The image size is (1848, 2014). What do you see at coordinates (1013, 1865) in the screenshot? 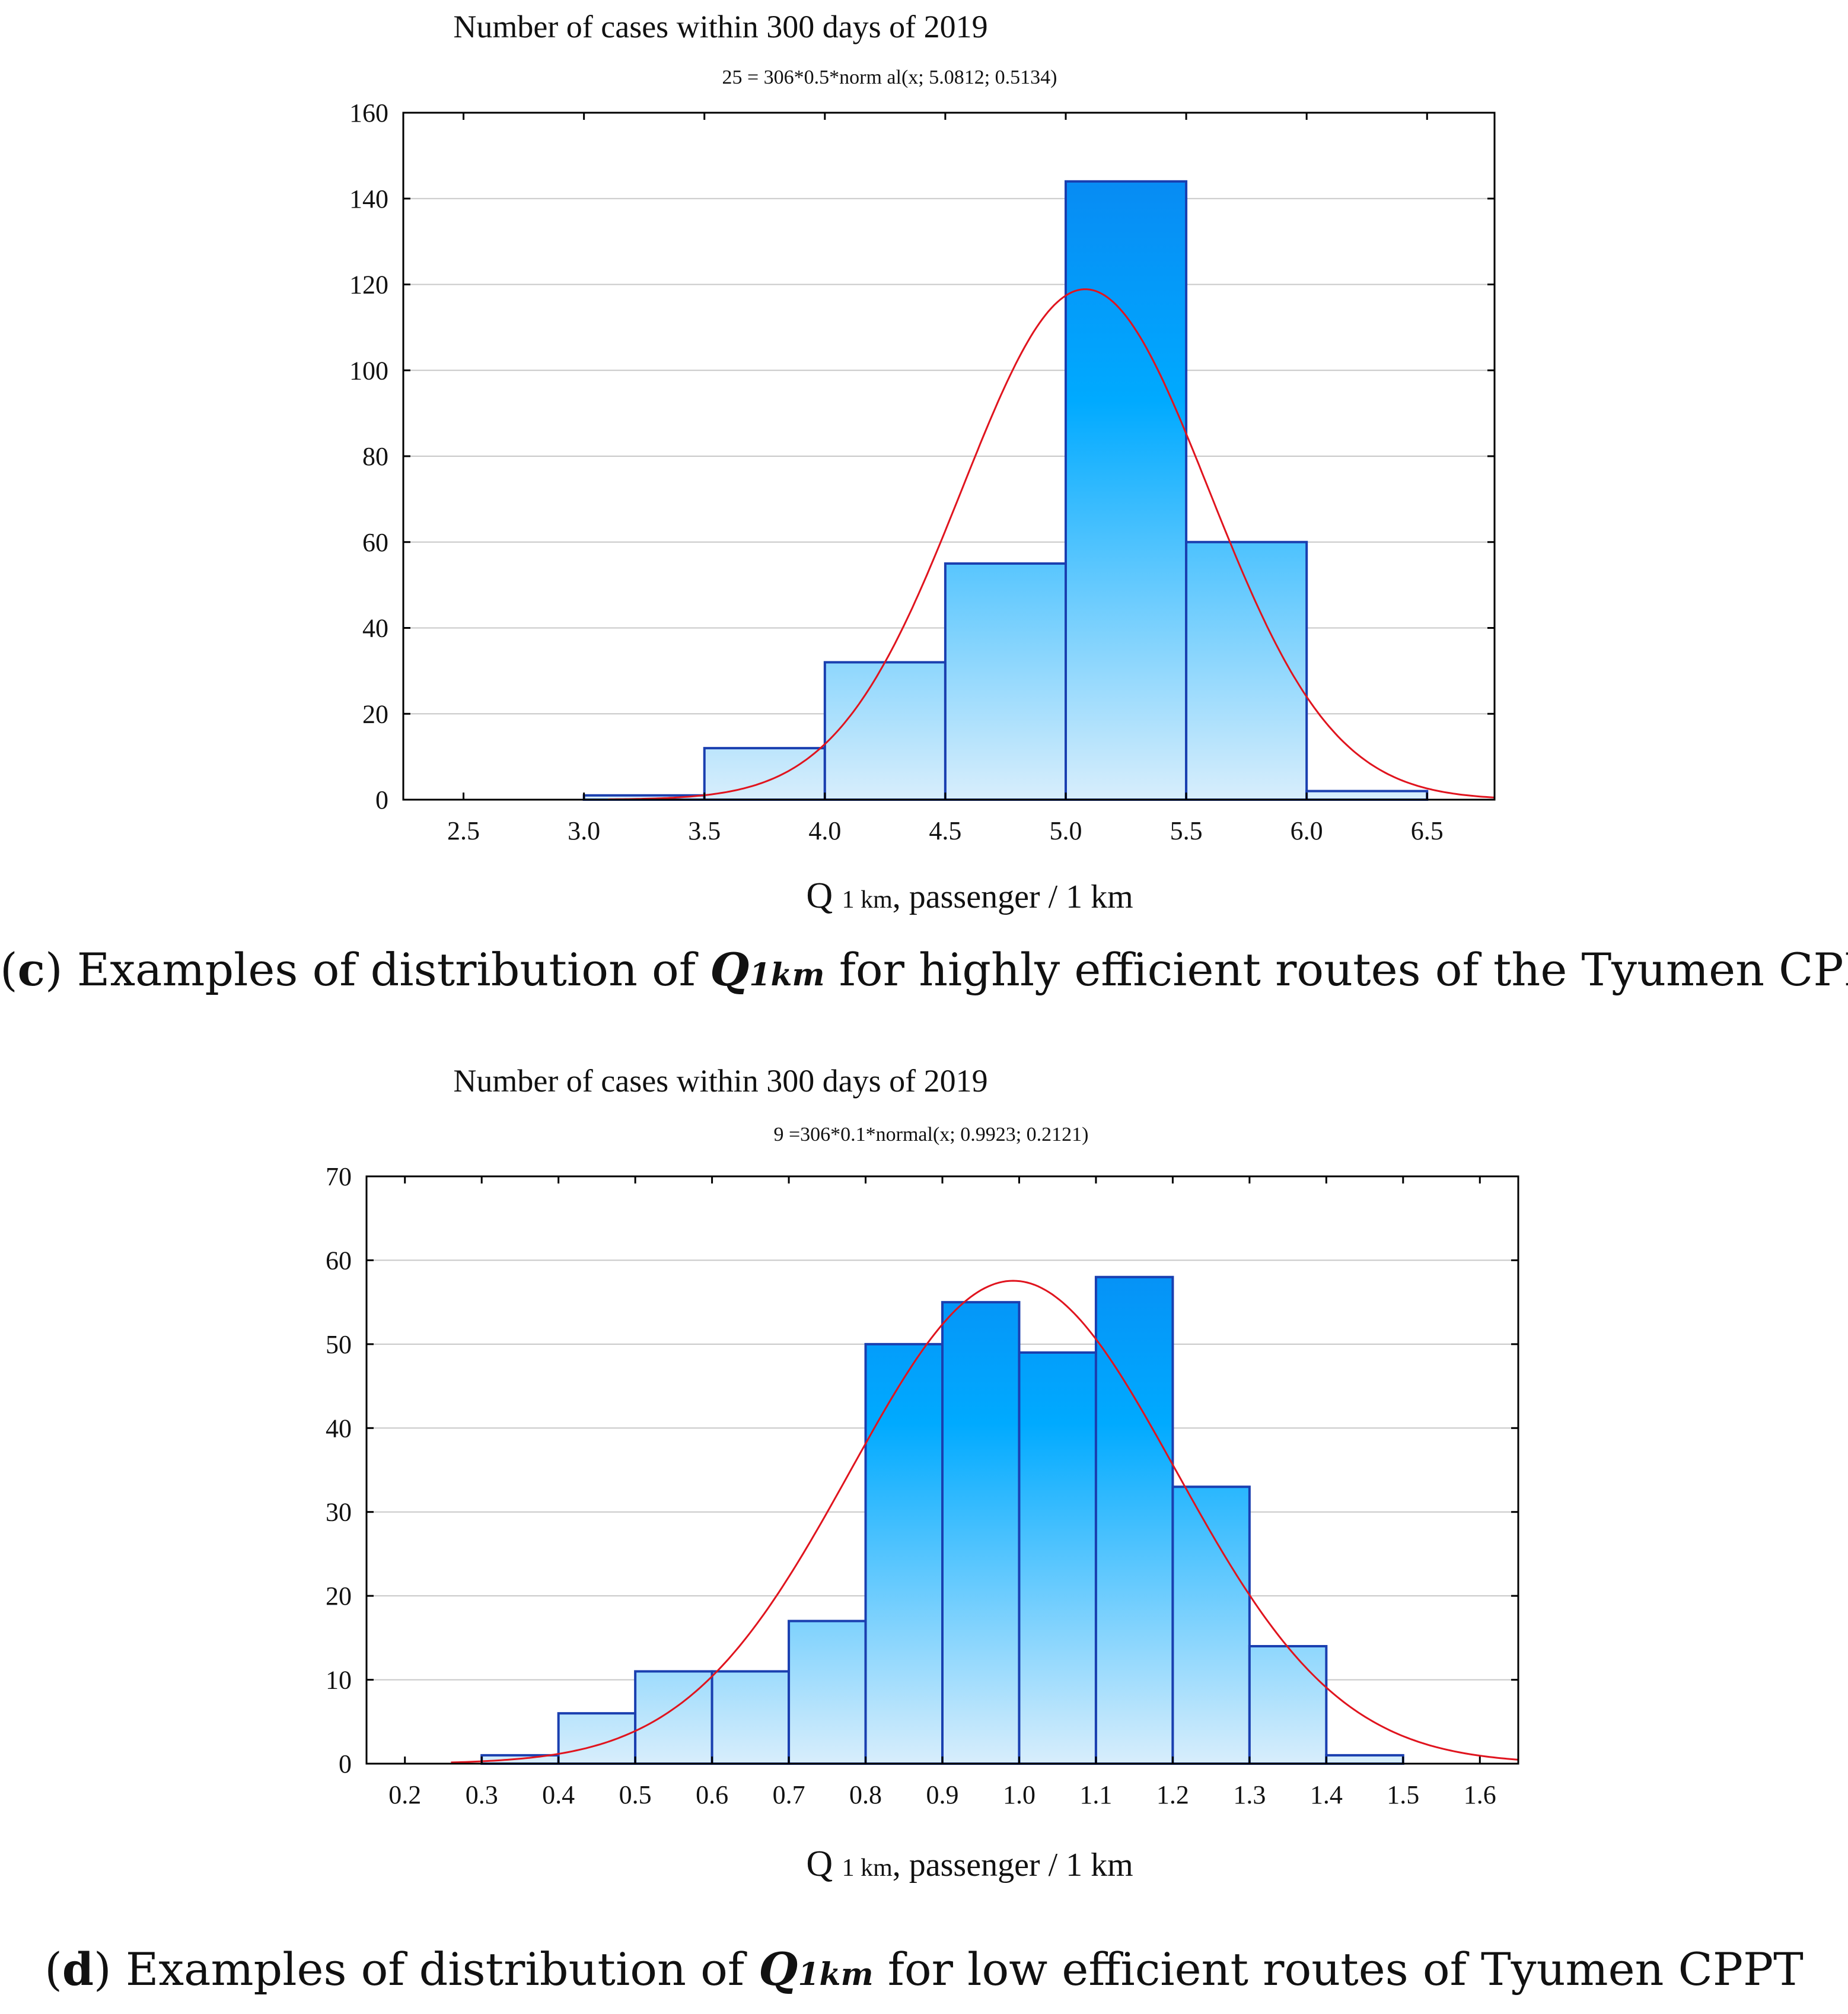
I see `x-axis-label-rest-d: , passenger / 1 km` at bounding box center [1013, 1865].